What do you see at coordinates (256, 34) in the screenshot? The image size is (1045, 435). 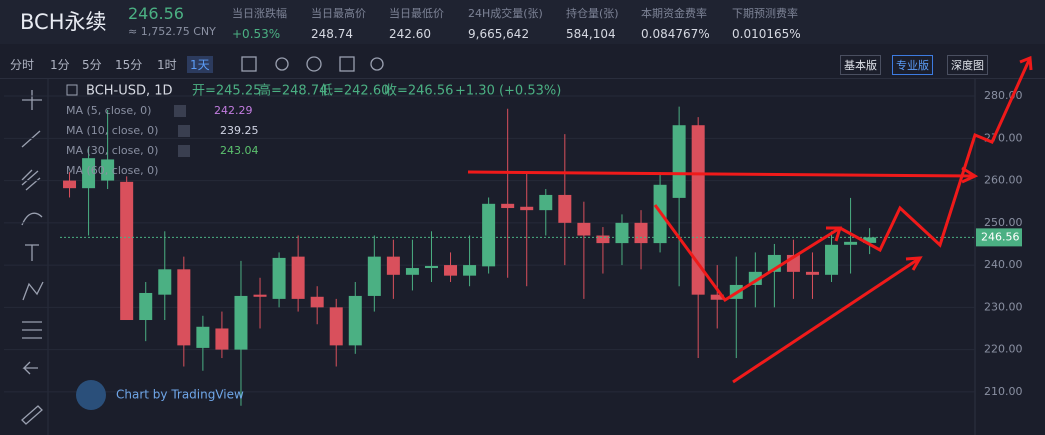 I see `stat-value: +0.53%` at bounding box center [256, 34].